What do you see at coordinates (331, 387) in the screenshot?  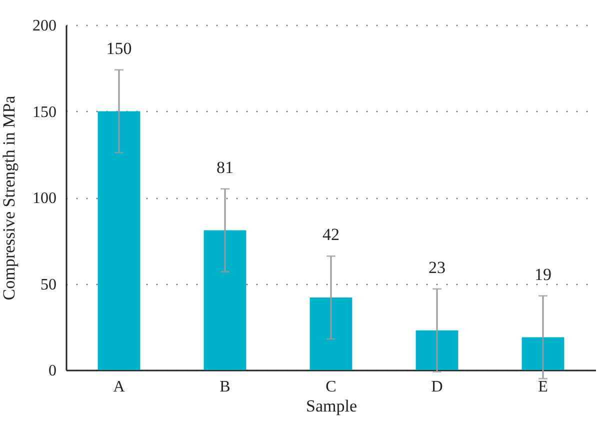 I see `x-tick-label: C` at bounding box center [331, 387].